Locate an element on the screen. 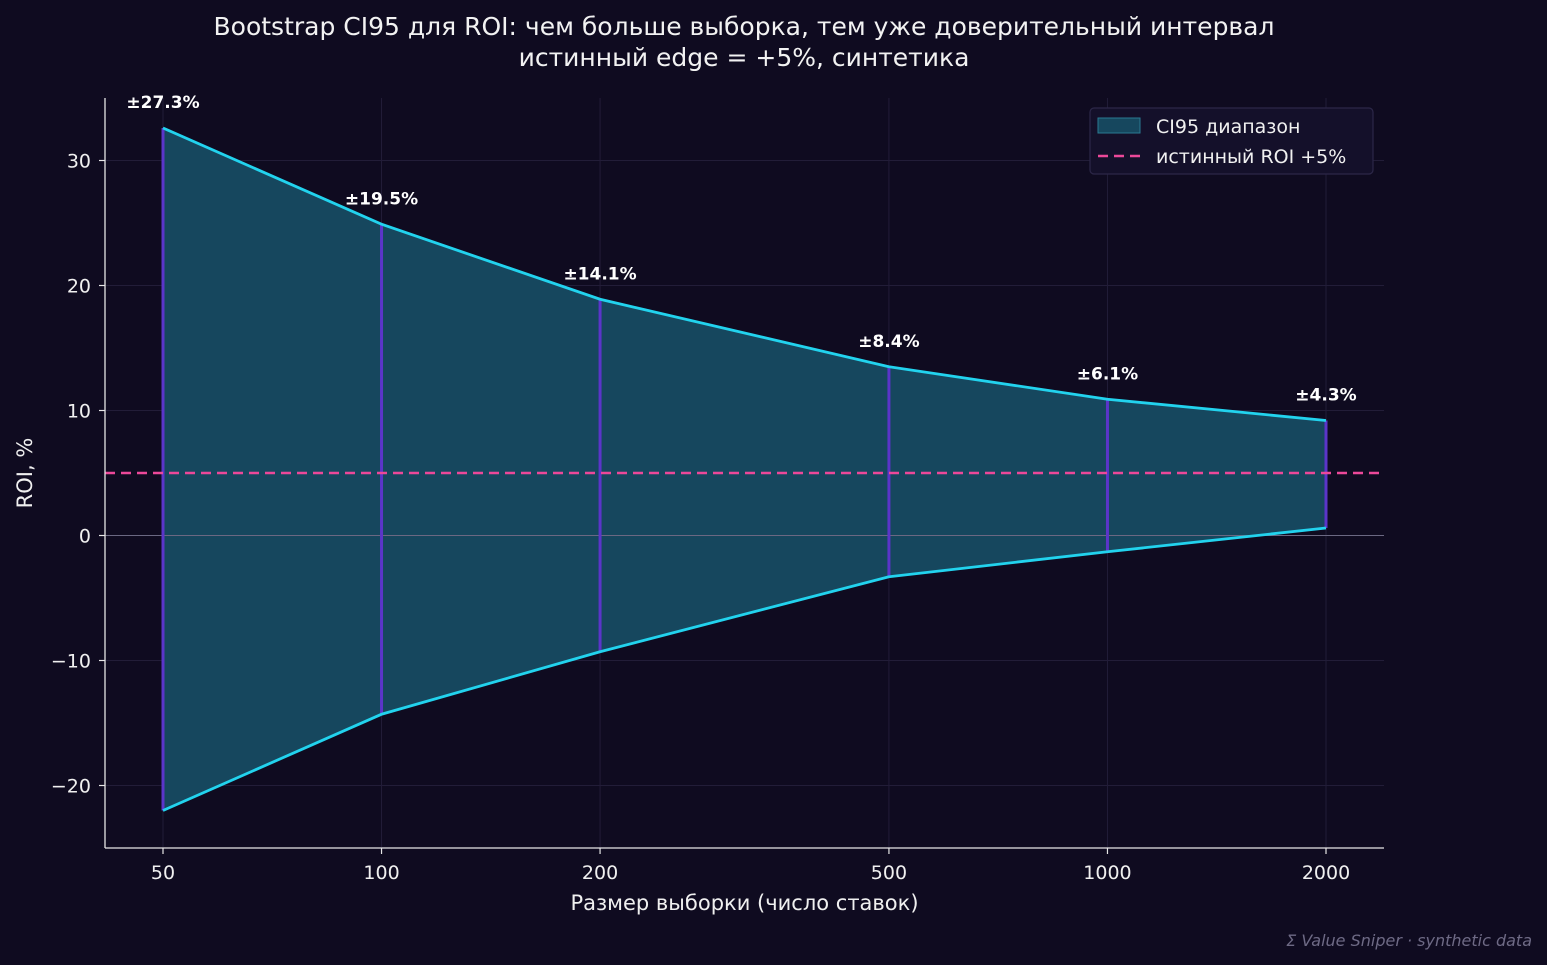 Image resolution: width=1547 pixels, height=965 pixels. x-tick-label: 500 is located at coordinates (889, 873).